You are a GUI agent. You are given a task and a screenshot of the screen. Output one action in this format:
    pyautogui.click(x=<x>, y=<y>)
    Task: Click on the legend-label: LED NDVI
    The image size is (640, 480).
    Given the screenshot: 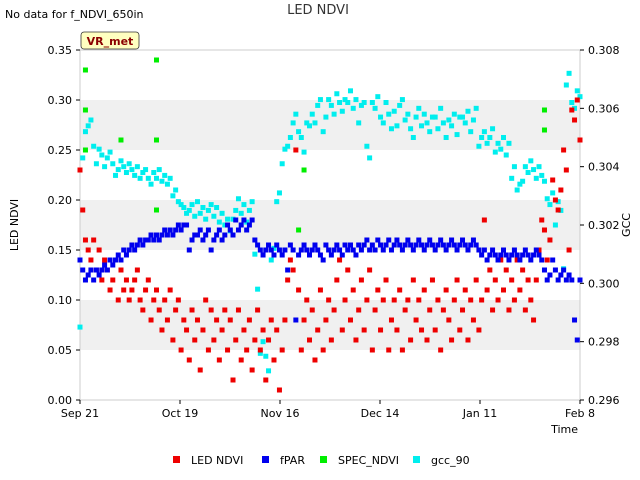 What is the action you would take?
    pyautogui.click(x=217, y=460)
    